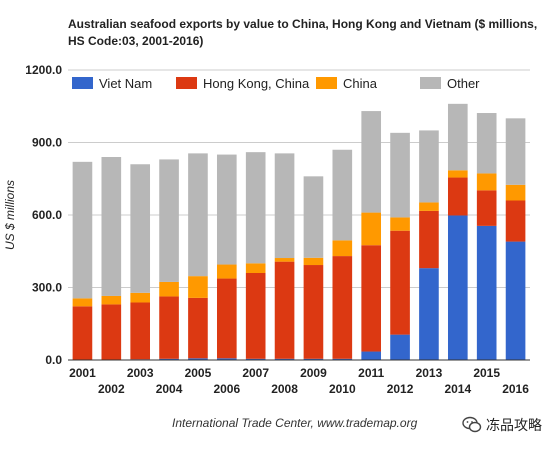 The height and width of the screenshot is (450, 560). I want to click on legend-label: China, so click(360, 83).